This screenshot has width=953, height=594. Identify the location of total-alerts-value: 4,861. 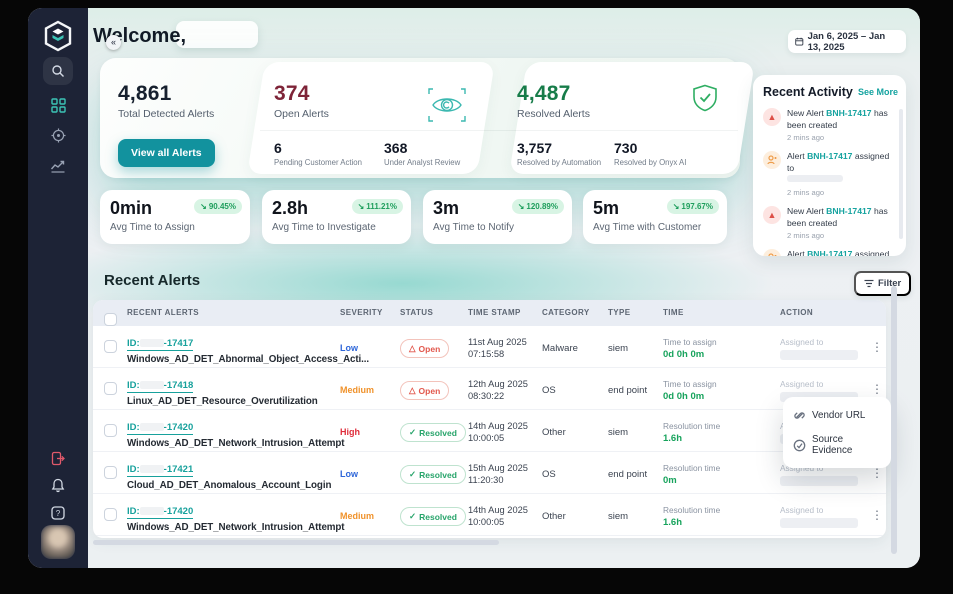
(145, 93).